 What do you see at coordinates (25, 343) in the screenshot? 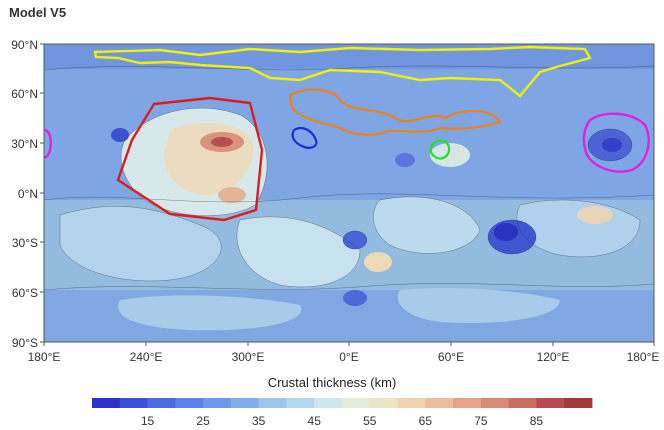
I see `lat-label-90s: 90°S` at bounding box center [25, 343].